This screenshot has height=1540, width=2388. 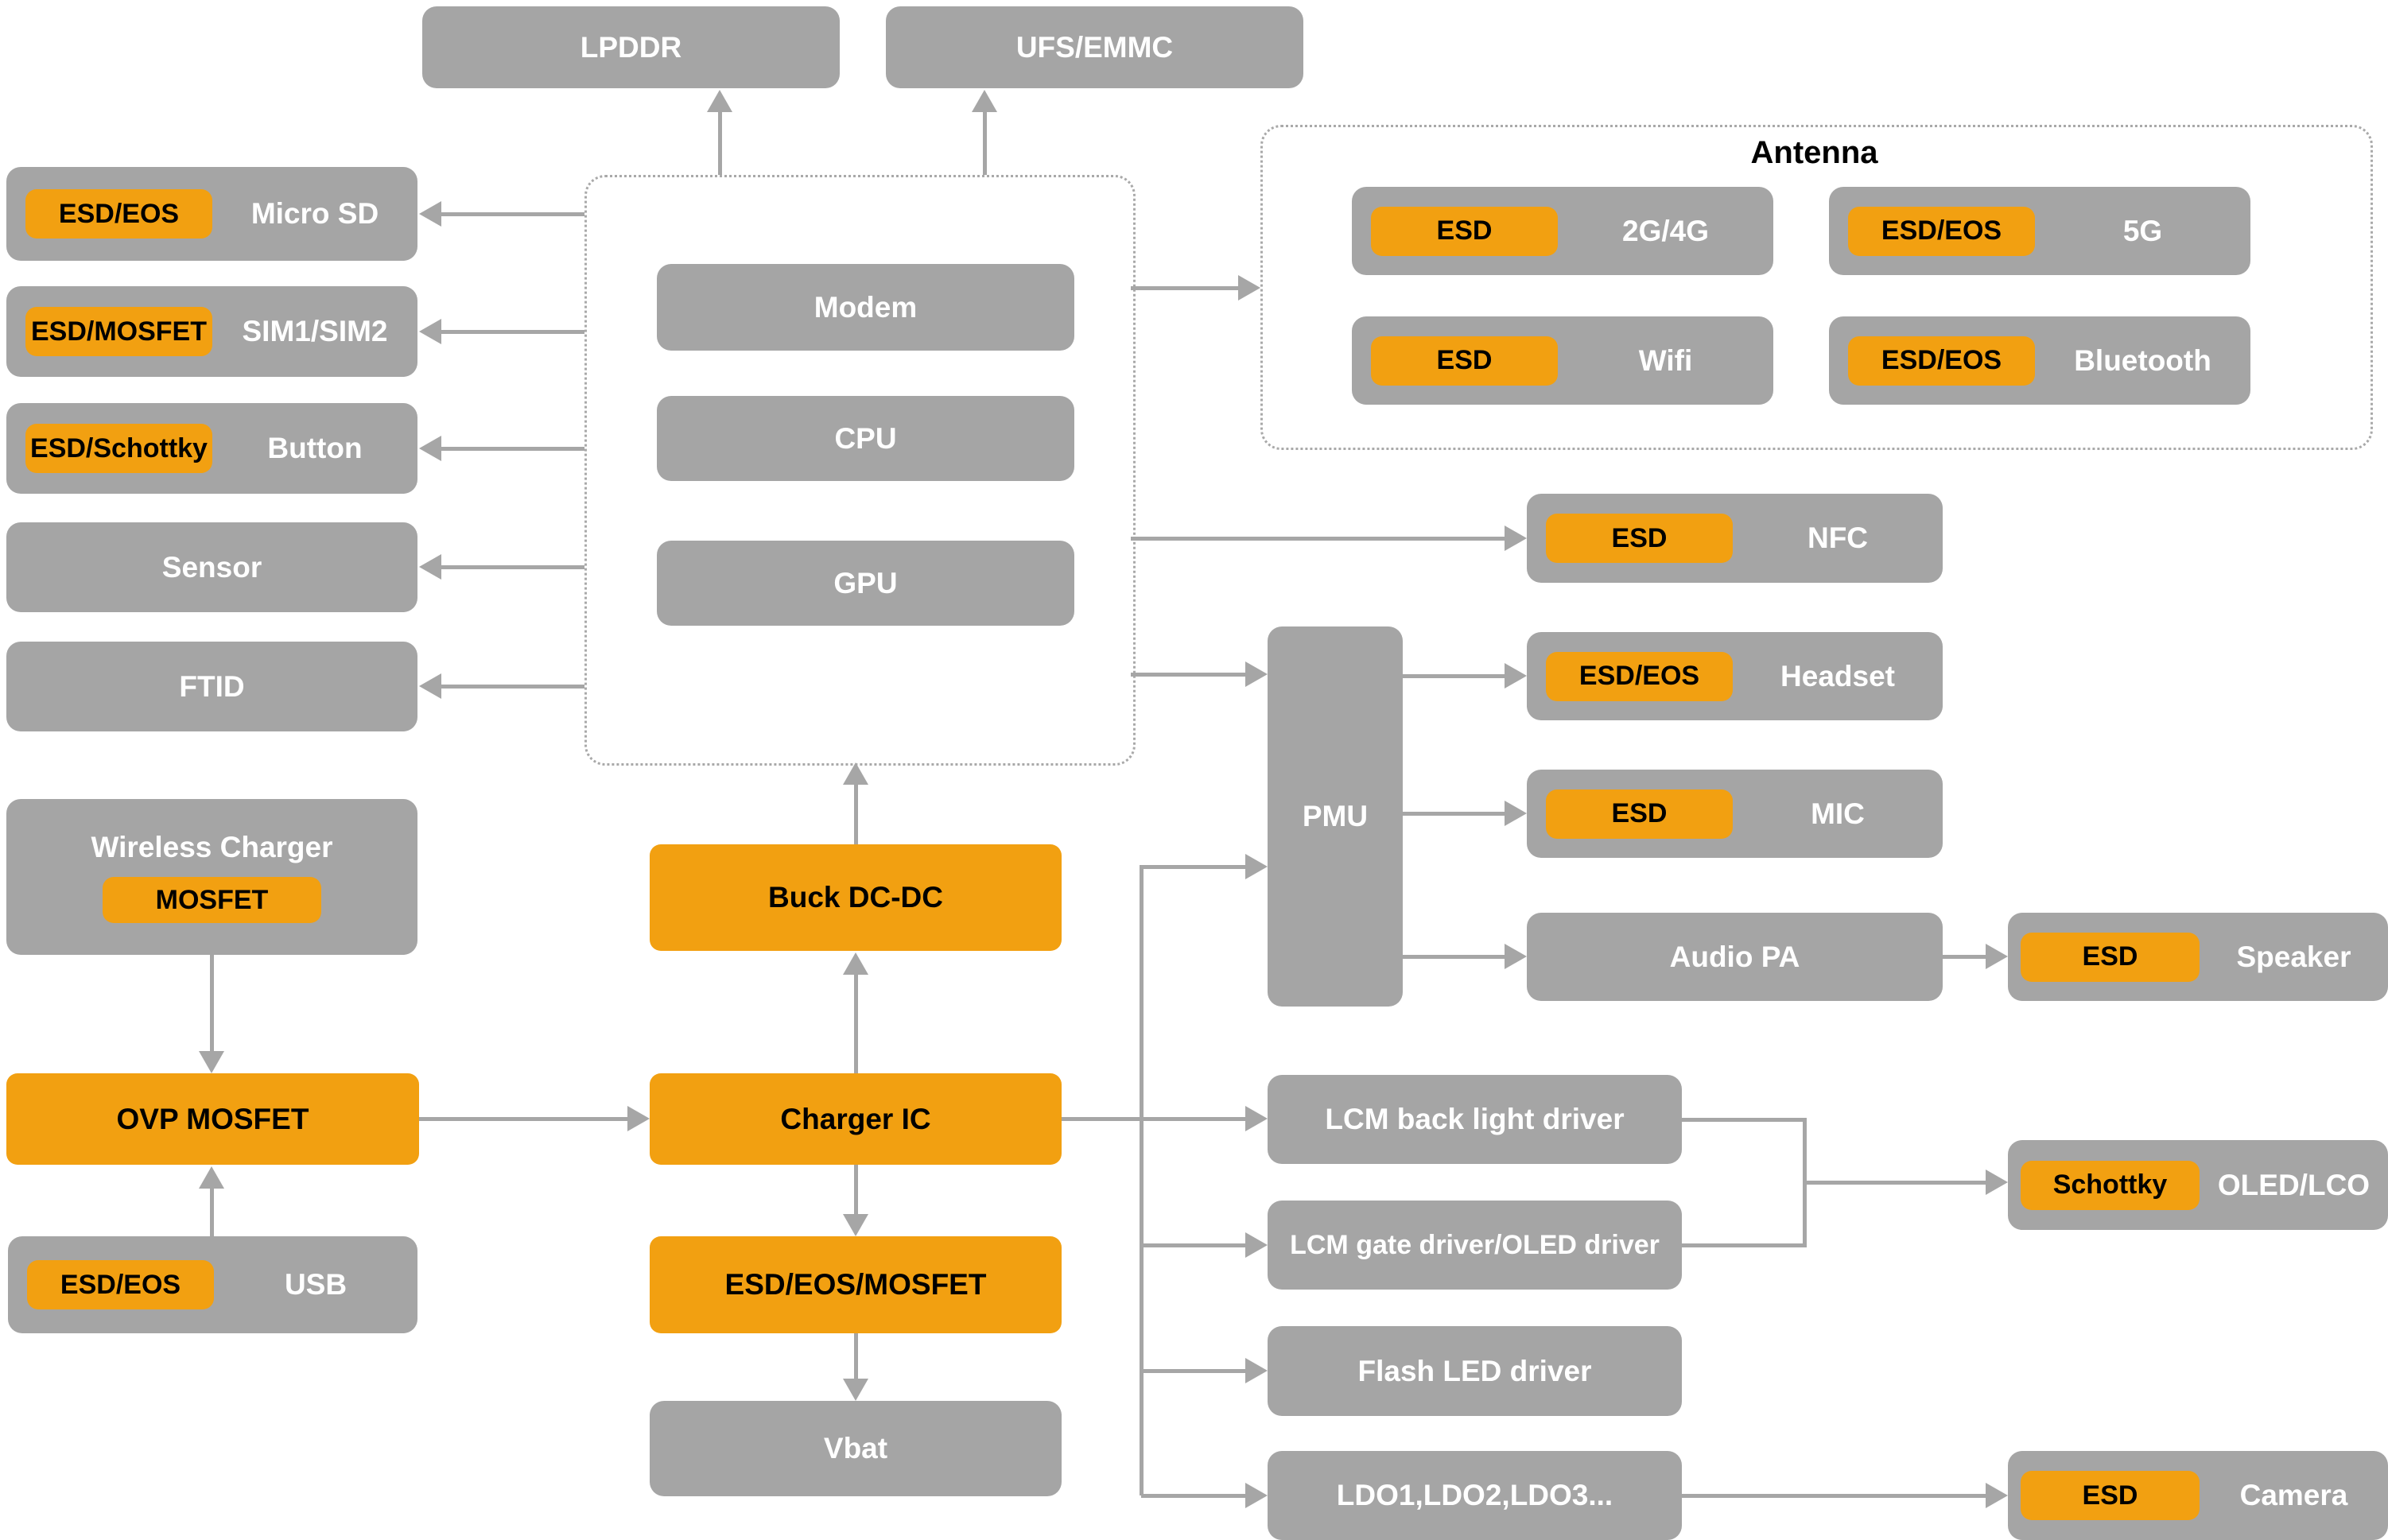 I want to click on node-charger-ic: Charger IC, so click(x=856, y=1119).